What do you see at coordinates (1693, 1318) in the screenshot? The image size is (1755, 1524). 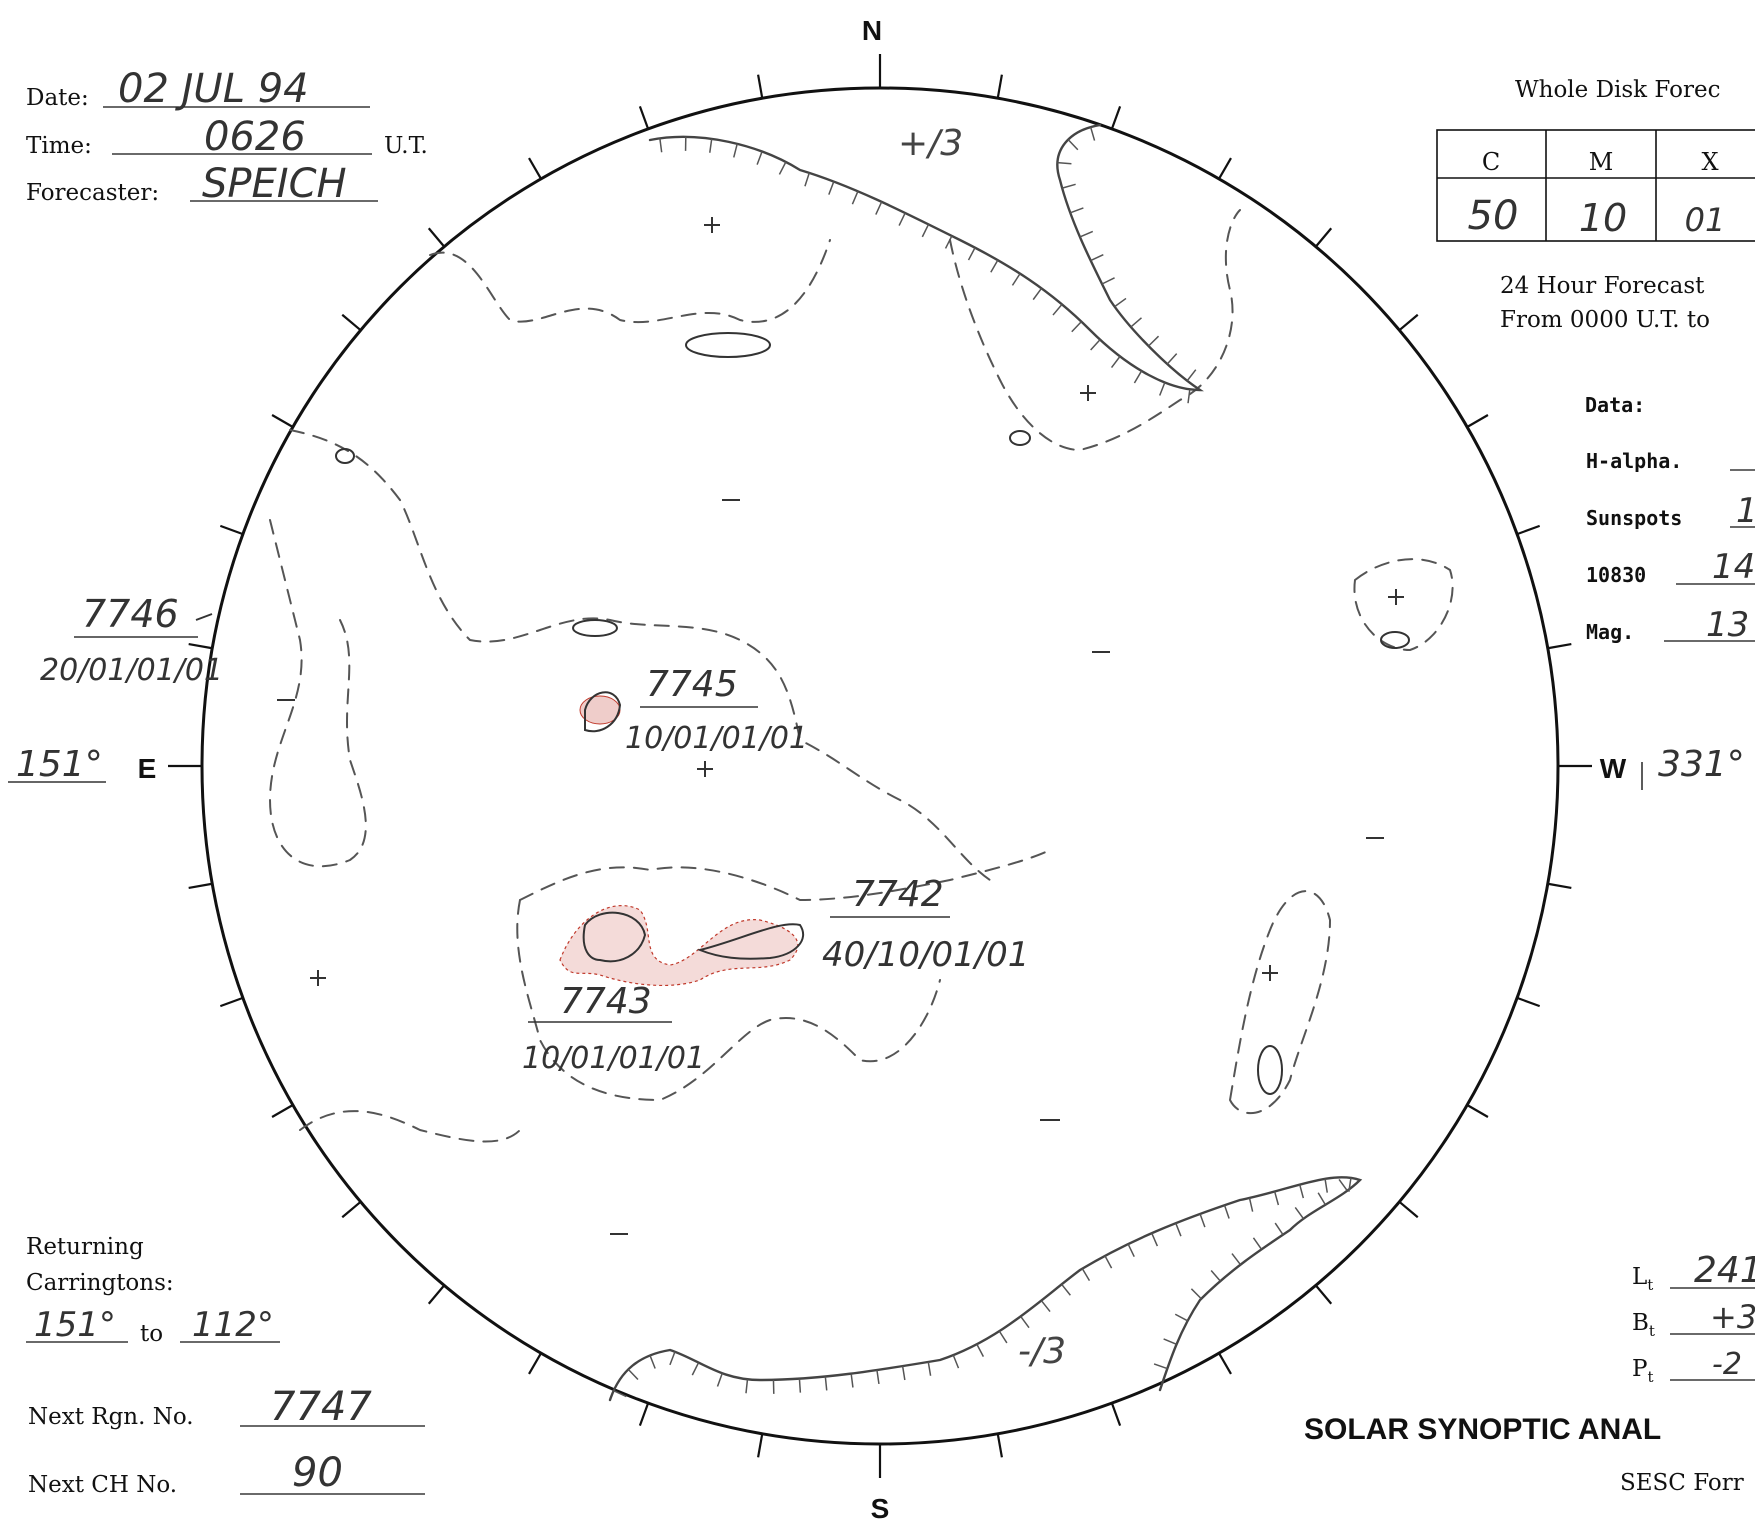 I see `ephemeris: Lt 241 Bt +3 Pt -2` at bounding box center [1693, 1318].